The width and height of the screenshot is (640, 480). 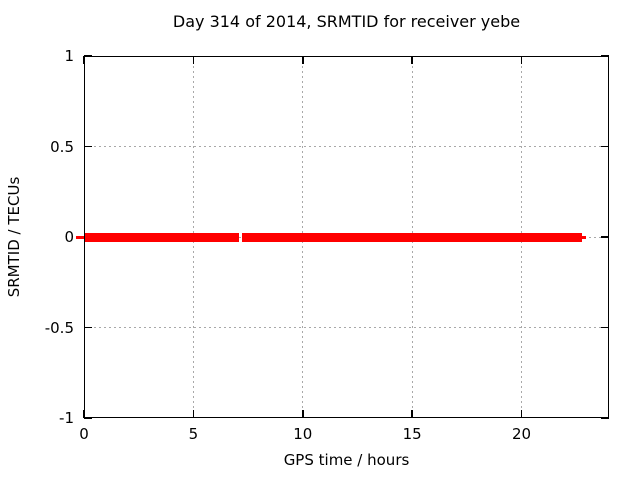 I want to click on x-tick-label: 15, so click(x=412, y=434).